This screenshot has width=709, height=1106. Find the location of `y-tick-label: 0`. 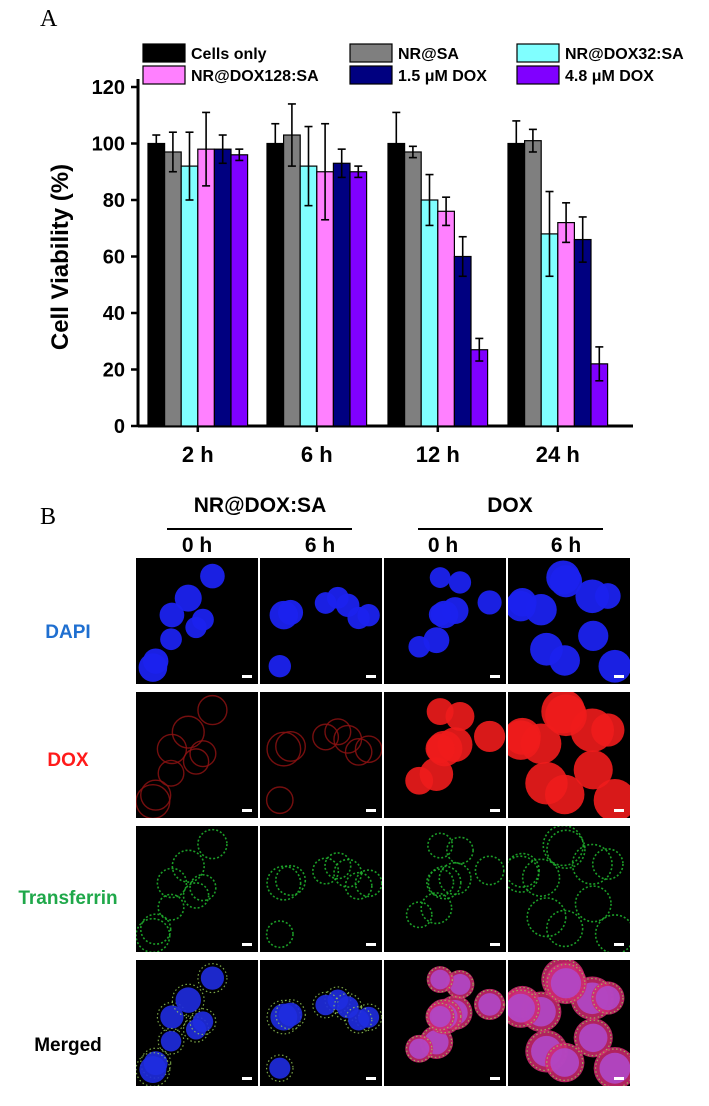

y-tick-label: 0 is located at coordinates (119, 427).